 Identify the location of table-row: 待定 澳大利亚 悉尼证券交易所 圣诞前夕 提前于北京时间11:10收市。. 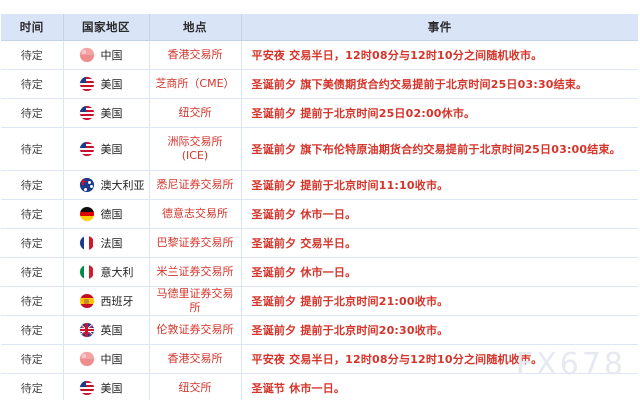
(319, 185).